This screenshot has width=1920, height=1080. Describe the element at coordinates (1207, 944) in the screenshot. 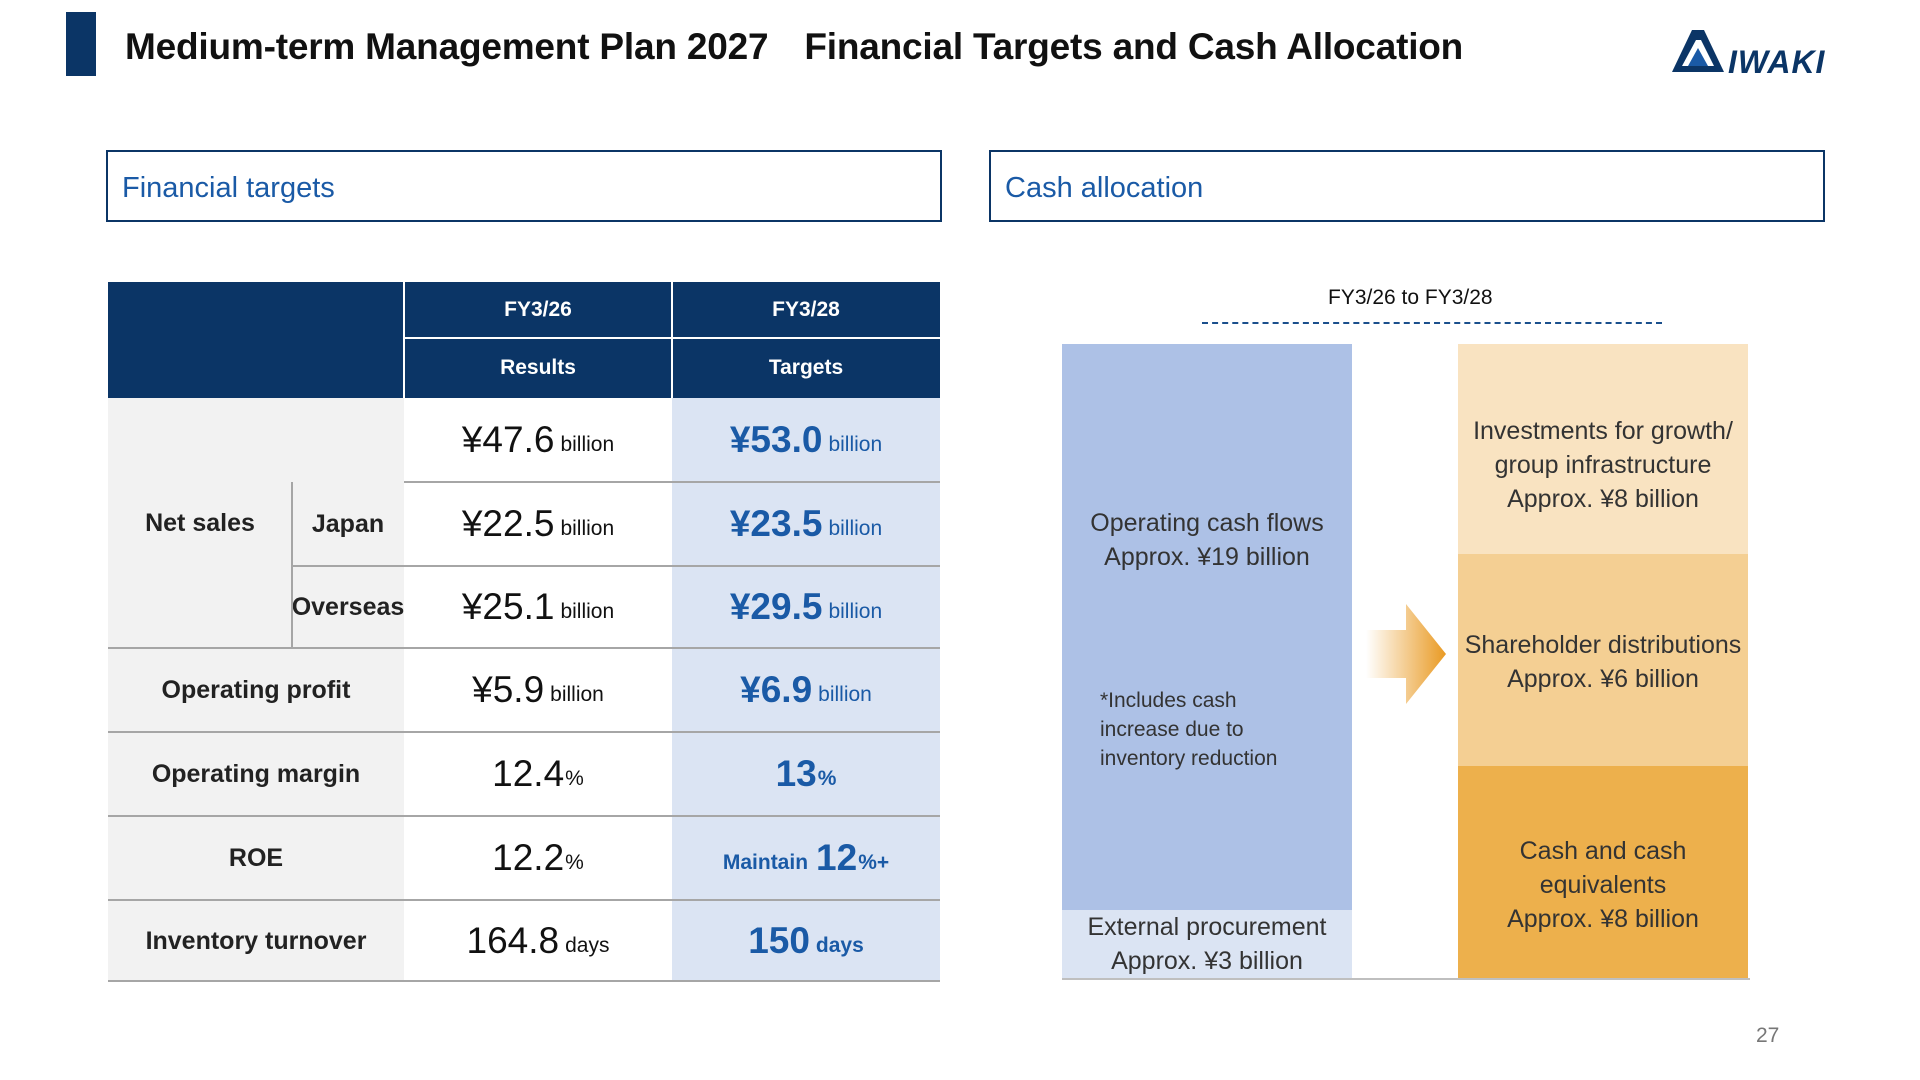

I see `external-procurement-block: External procurement Approx. ¥3 billion` at that location.